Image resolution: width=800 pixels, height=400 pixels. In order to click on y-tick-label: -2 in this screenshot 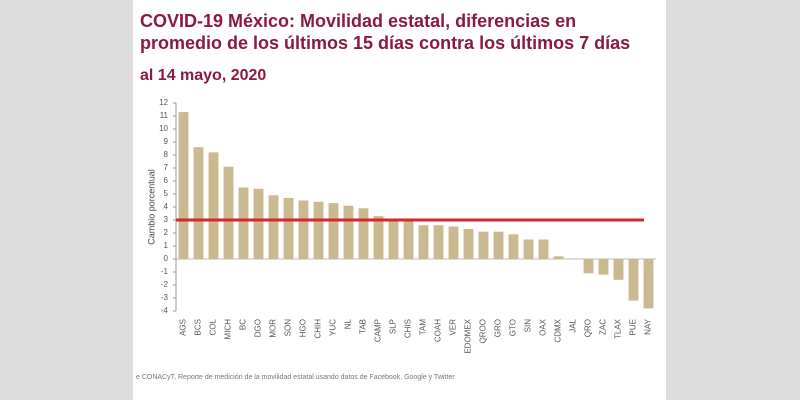, I will do `click(165, 284)`.